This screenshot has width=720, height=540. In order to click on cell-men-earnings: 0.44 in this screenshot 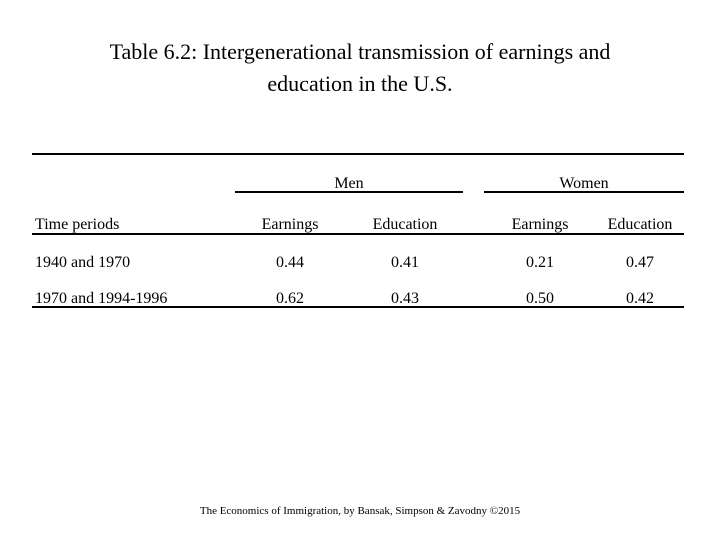, I will do `click(290, 262)`.